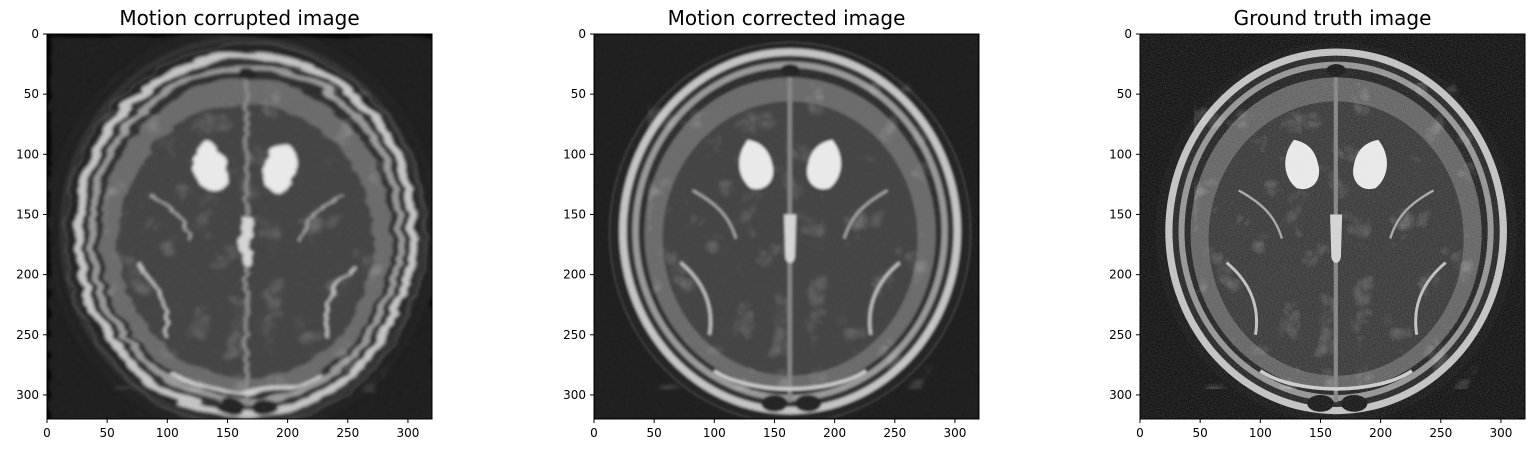  What do you see at coordinates (239, 18) in the screenshot?
I see `panel-title: Motion corrupted image` at bounding box center [239, 18].